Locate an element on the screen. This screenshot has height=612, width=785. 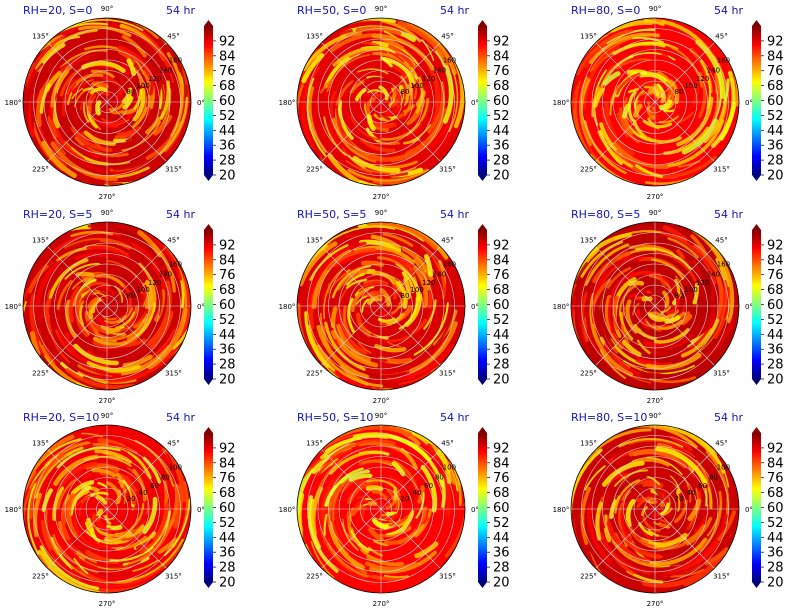
colorbar-tick-label: 44 is located at coordinates (775, 131).